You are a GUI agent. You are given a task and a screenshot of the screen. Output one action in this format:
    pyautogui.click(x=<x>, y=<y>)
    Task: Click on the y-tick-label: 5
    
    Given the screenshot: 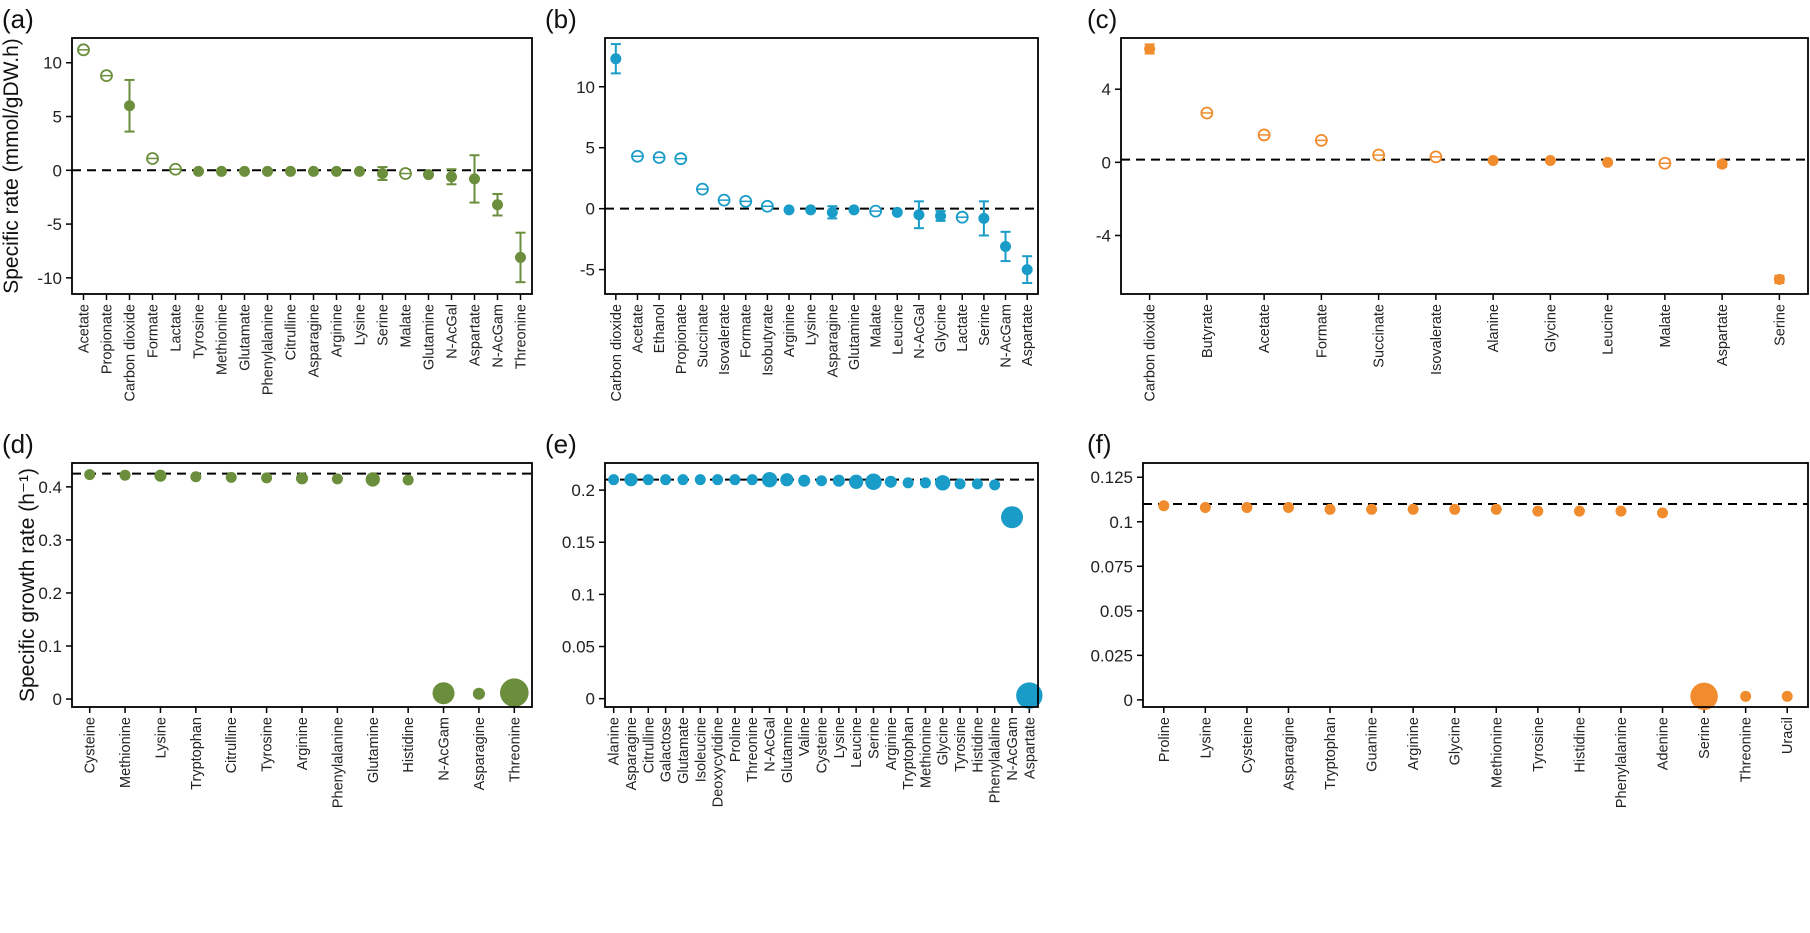 What is the action you would take?
    pyautogui.click(x=57, y=117)
    